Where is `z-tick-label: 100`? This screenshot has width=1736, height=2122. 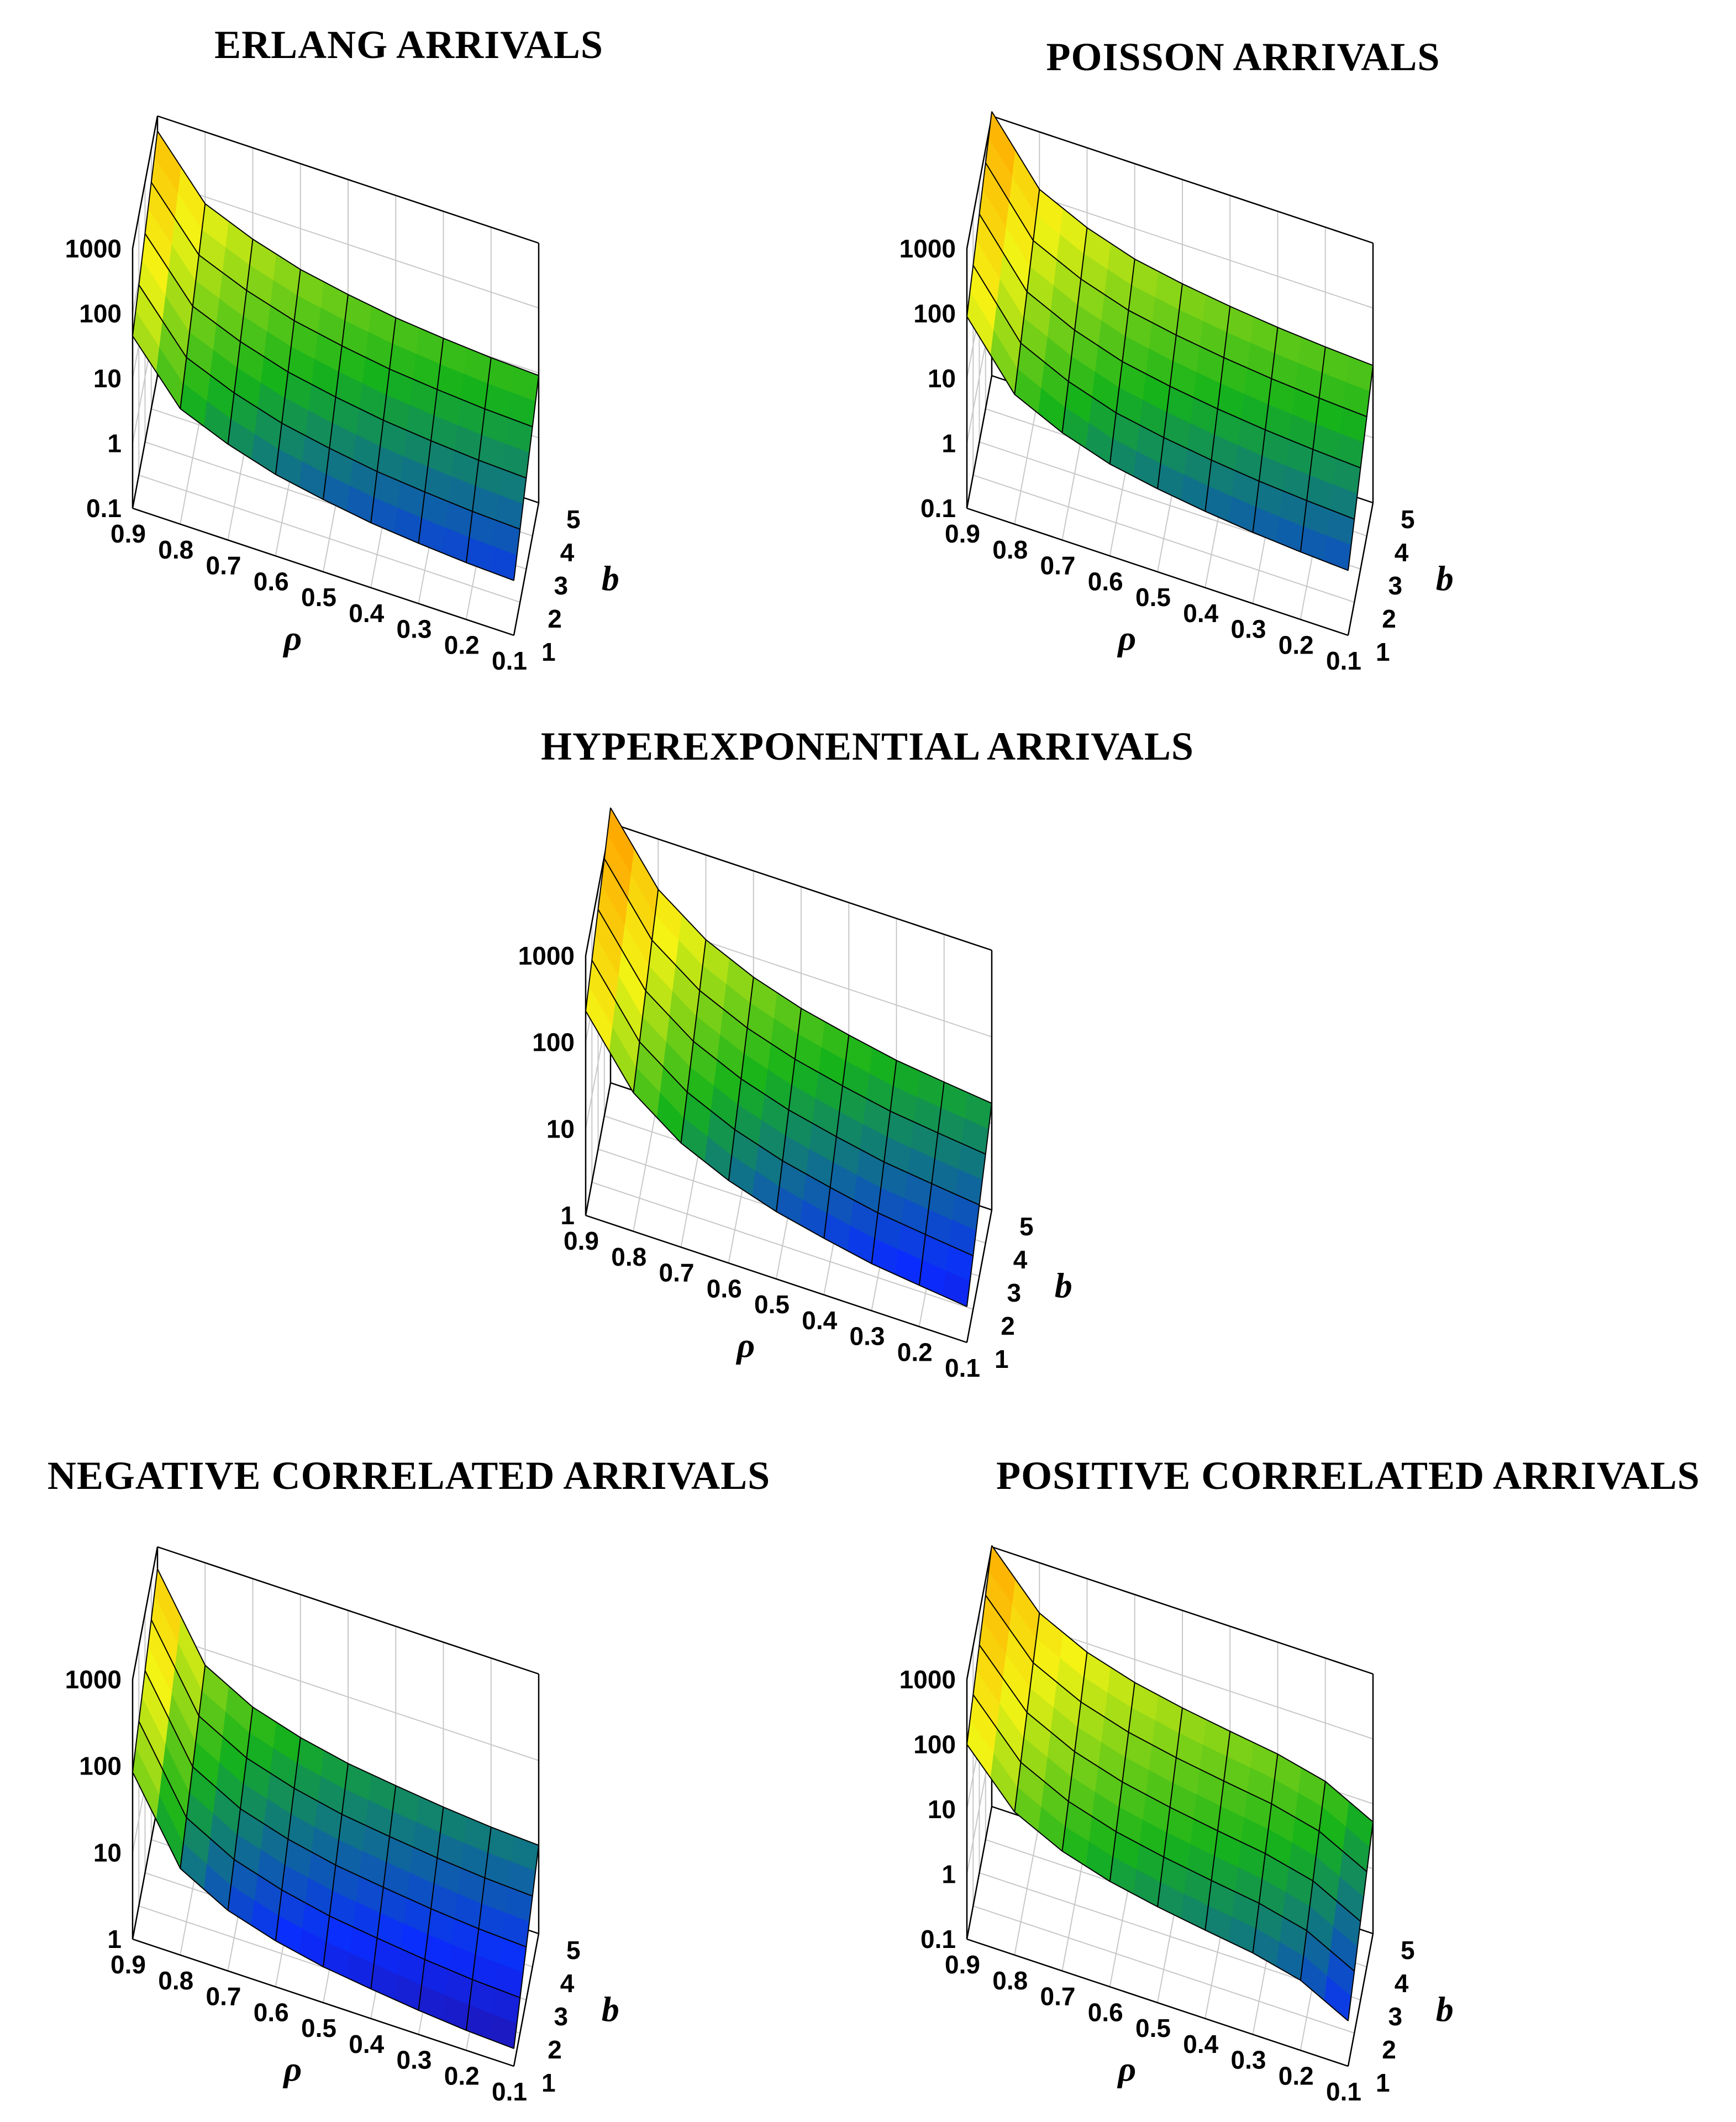
z-tick-label: 100 is located at coordinates (100, 314).